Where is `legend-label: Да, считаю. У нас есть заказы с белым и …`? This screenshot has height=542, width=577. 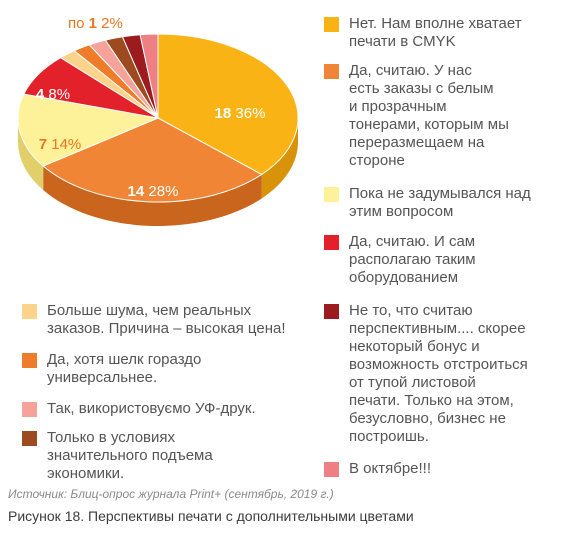 legend-label: Да, считаю. У нас есть заказы с белым и … is located at coordinates (429, 115).